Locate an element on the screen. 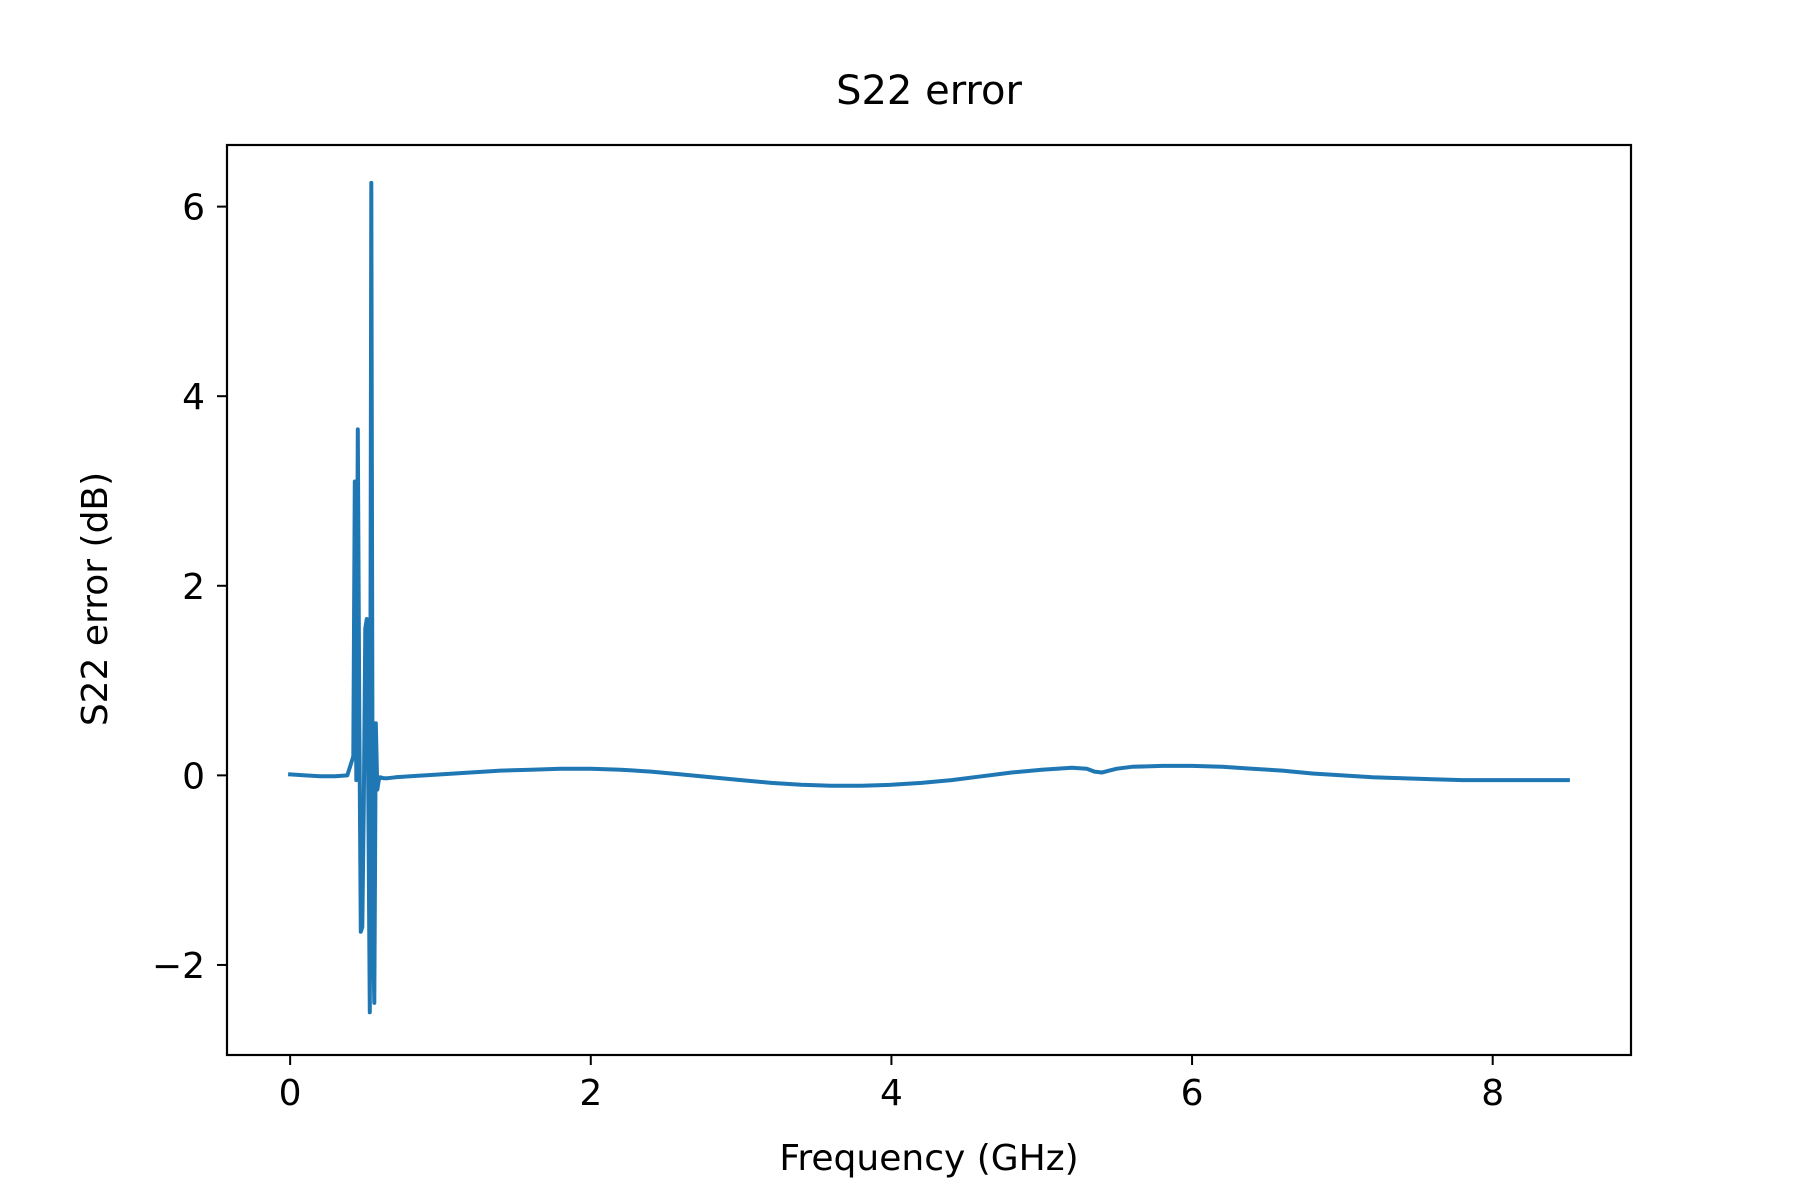 This screenshot has width=1800, height=1200. y-axis-ticks: −2 0 2 4 6 is located at coordinates (189, 587).